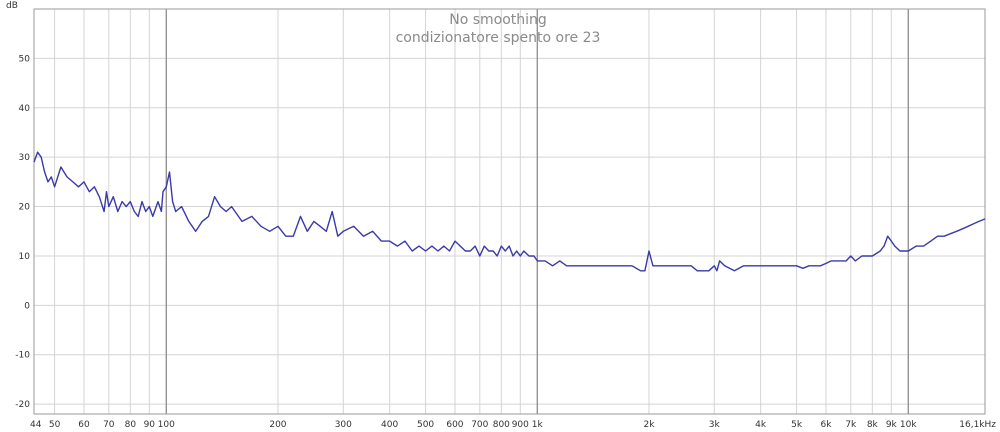  I want to click on x-tick-label: 600, so click(454, 425).